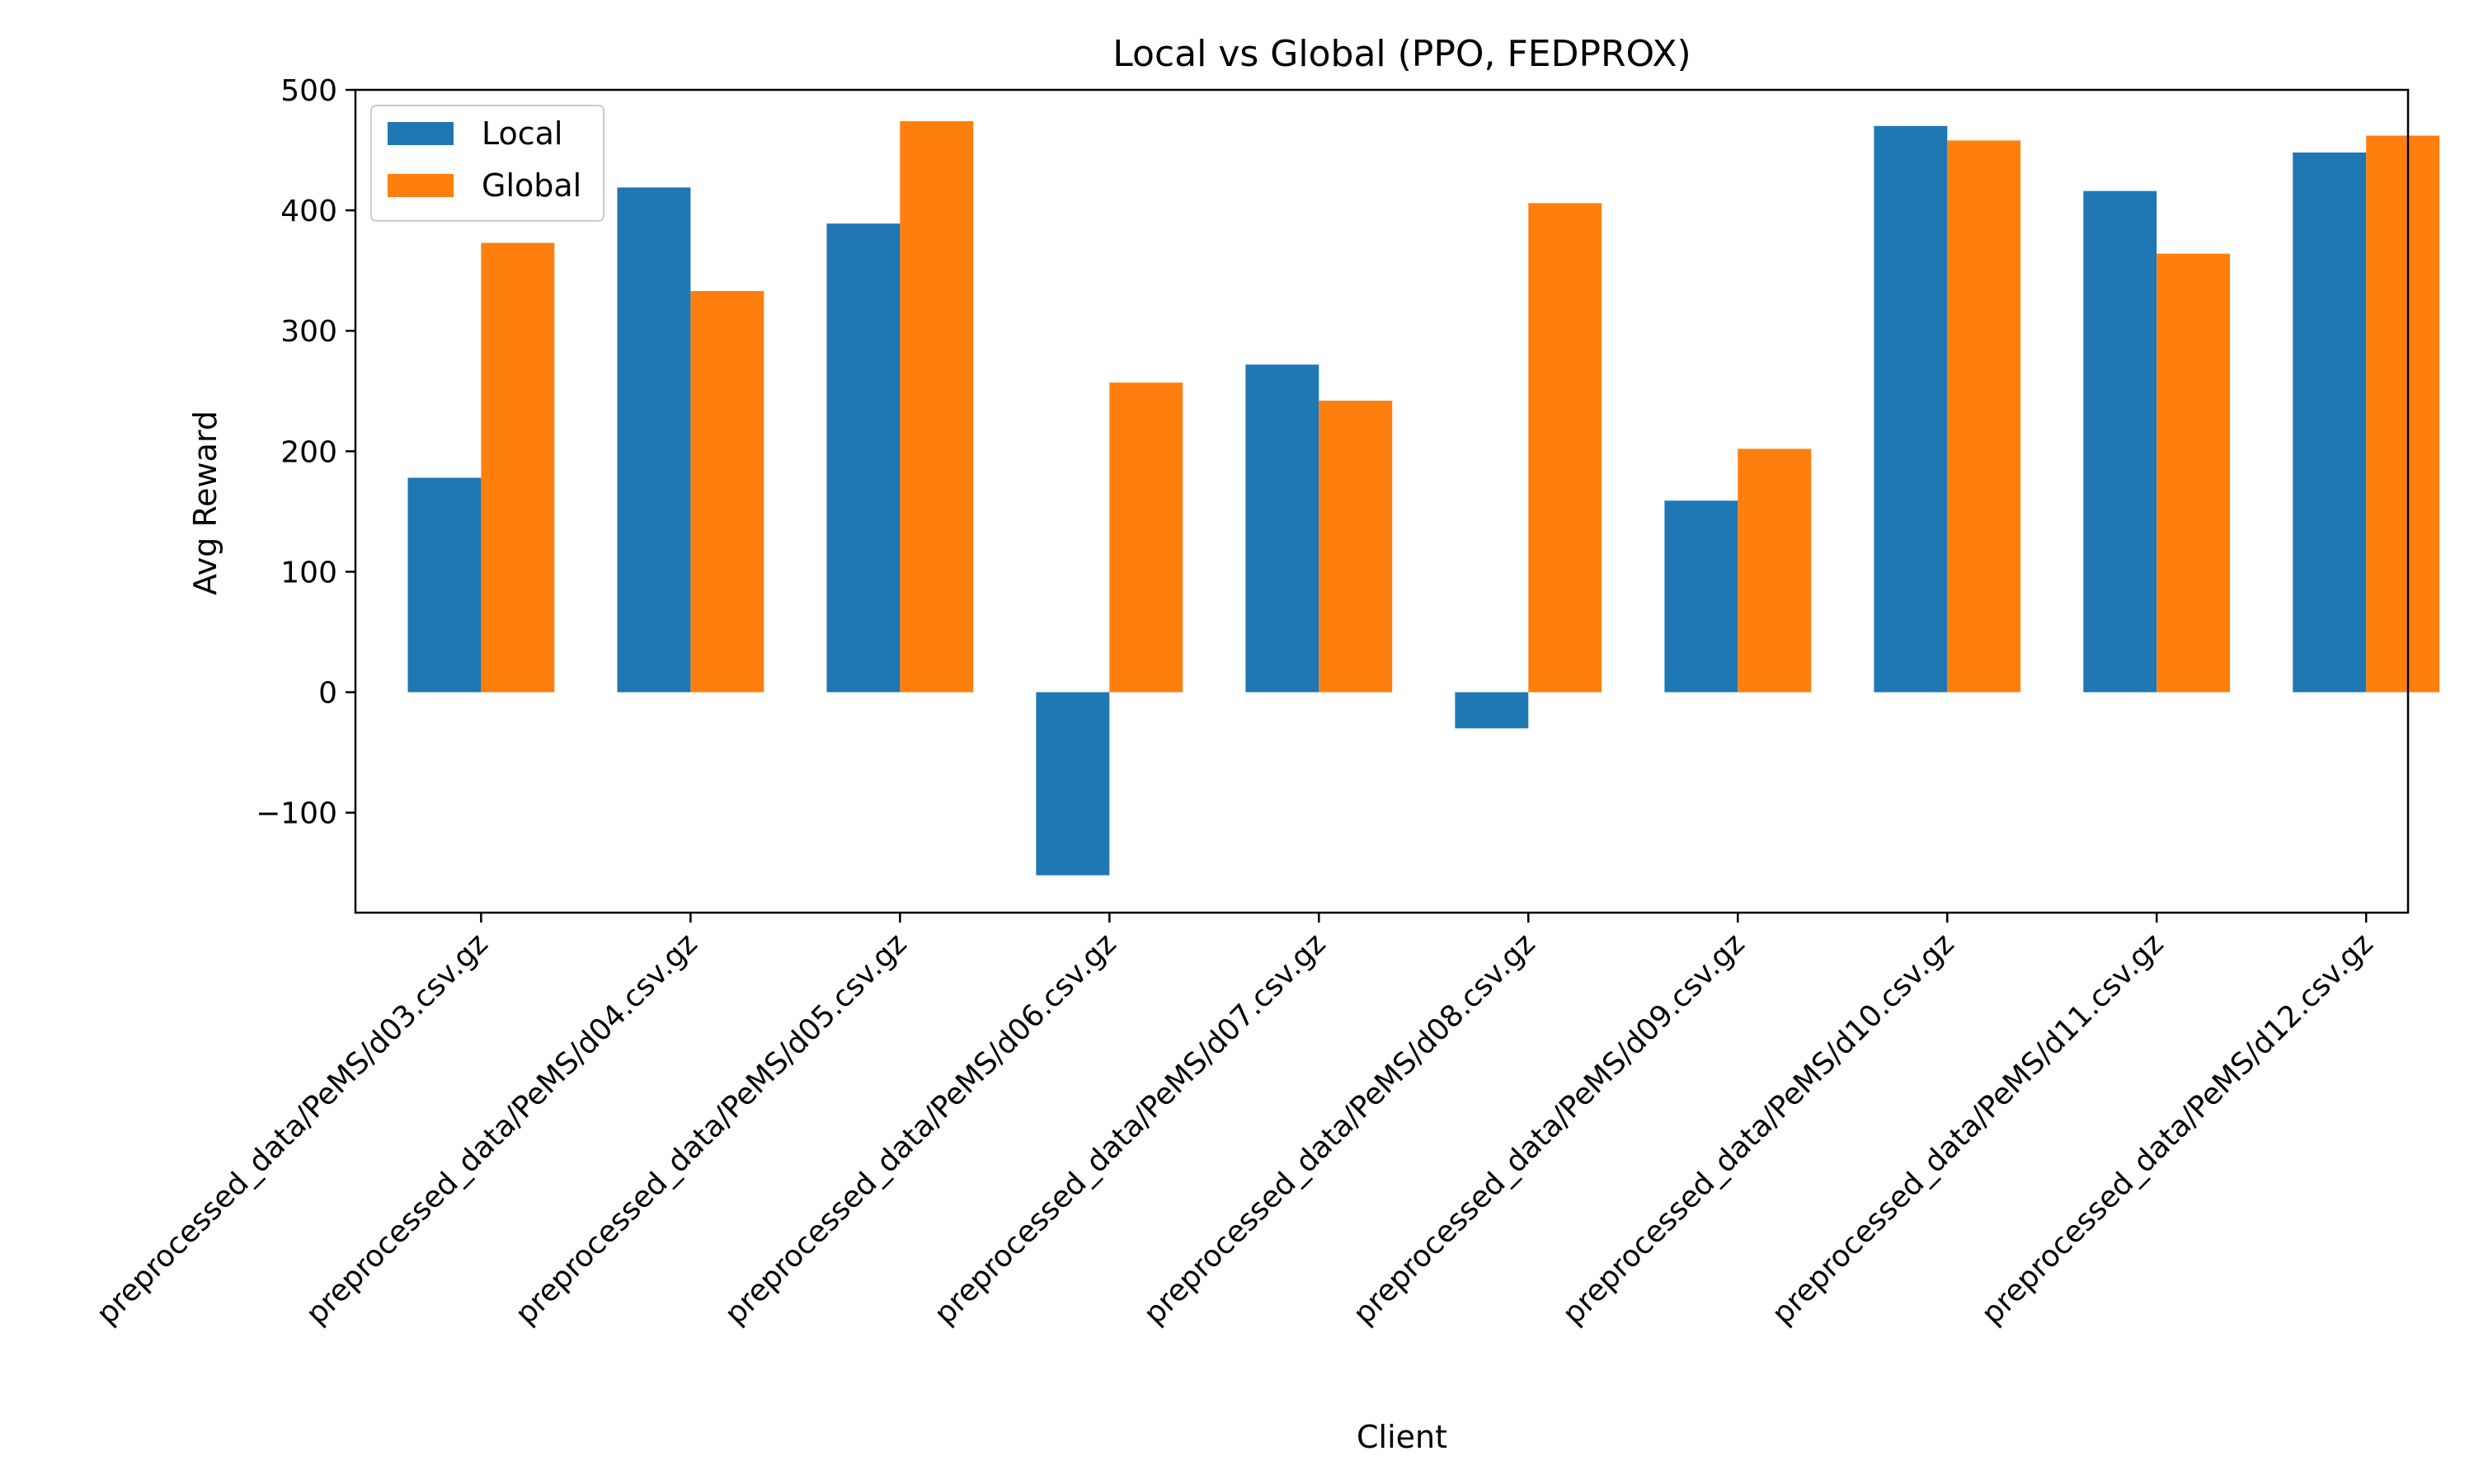 The width and height of the screenshot is (2474, 1484). What do you see at coordinates (327, 694) in the screenshot?
I see `y-tick-label: 0` at bounding box center [327, 694].